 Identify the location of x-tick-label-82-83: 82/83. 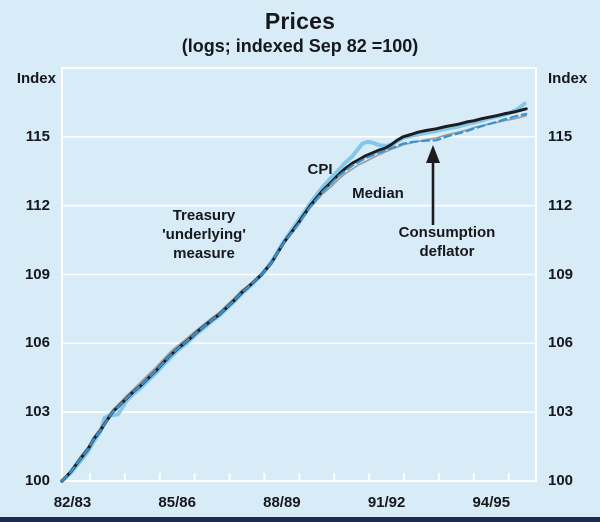
(72, 502).